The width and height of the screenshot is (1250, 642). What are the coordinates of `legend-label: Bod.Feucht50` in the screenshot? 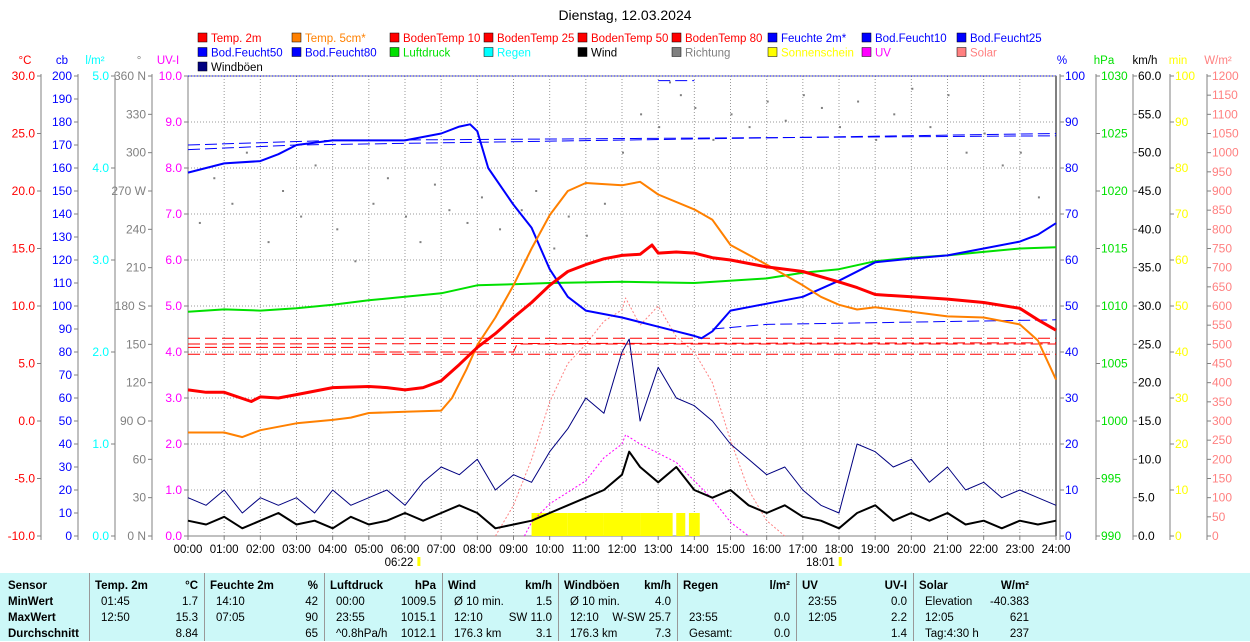 It's located at (247, 54).